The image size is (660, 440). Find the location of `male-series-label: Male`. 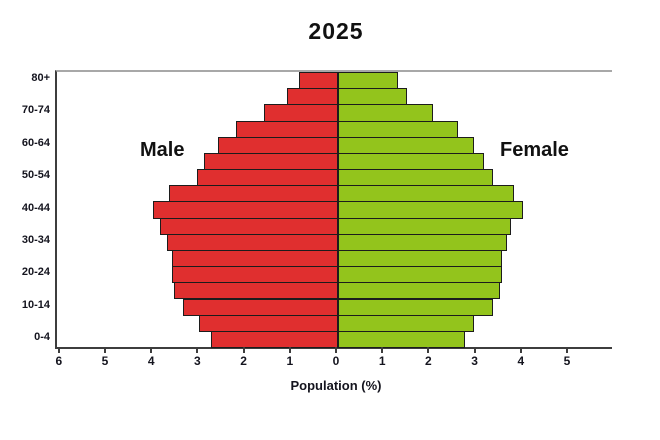

male-series-label: Male is located at coordinates (162, 150).